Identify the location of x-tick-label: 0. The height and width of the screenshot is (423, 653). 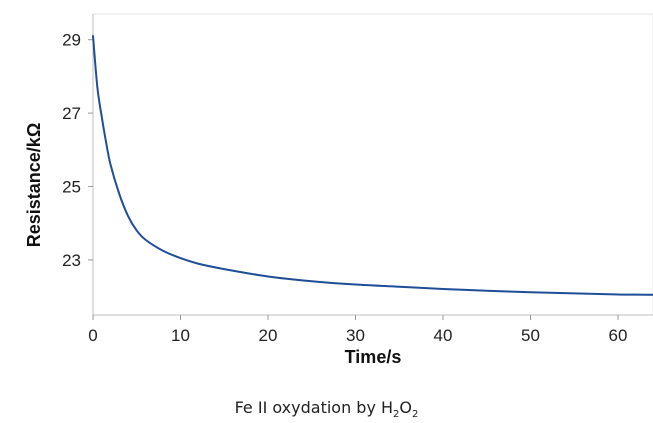
(92, 335).